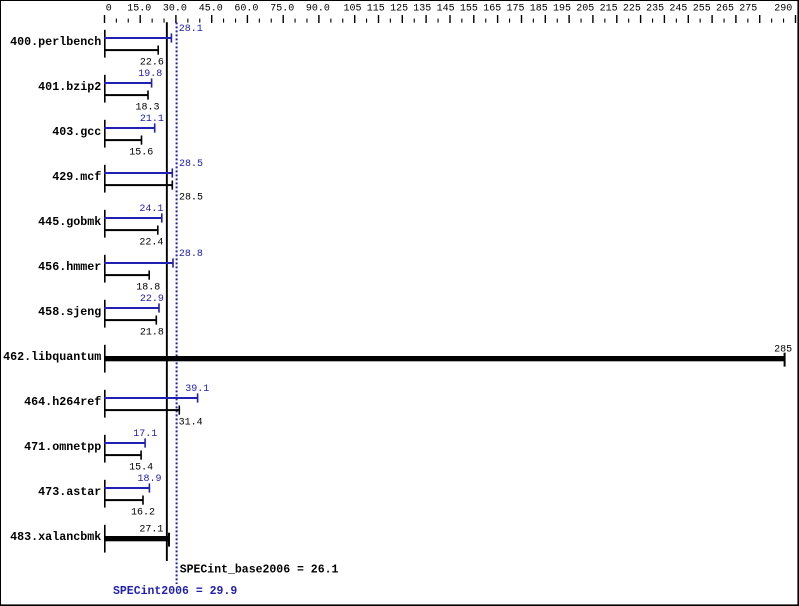  What do you see at coordinates (352, 9) in the screenshot?
I see `svg-text: 105` at bounding box center [352, 9].